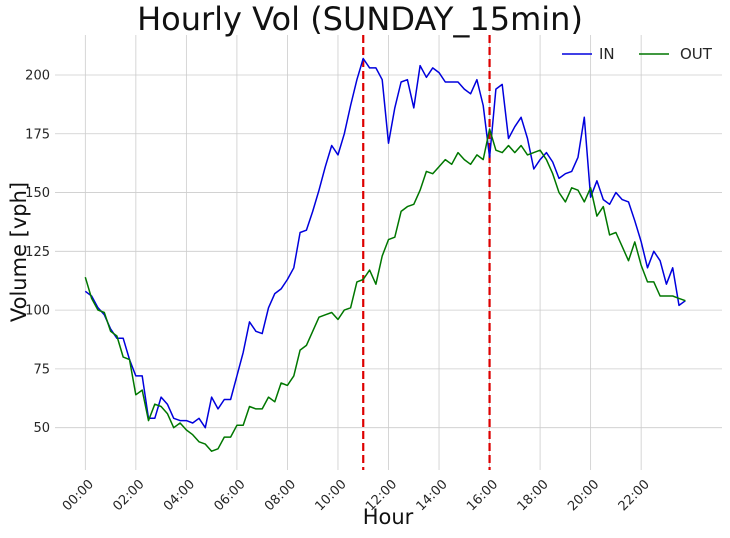 The image size is (730, 538). What do you see at coordinates (37, 193) in the screenshot?
I see `y-tick-label: 150` at bounding box center [37, 193].